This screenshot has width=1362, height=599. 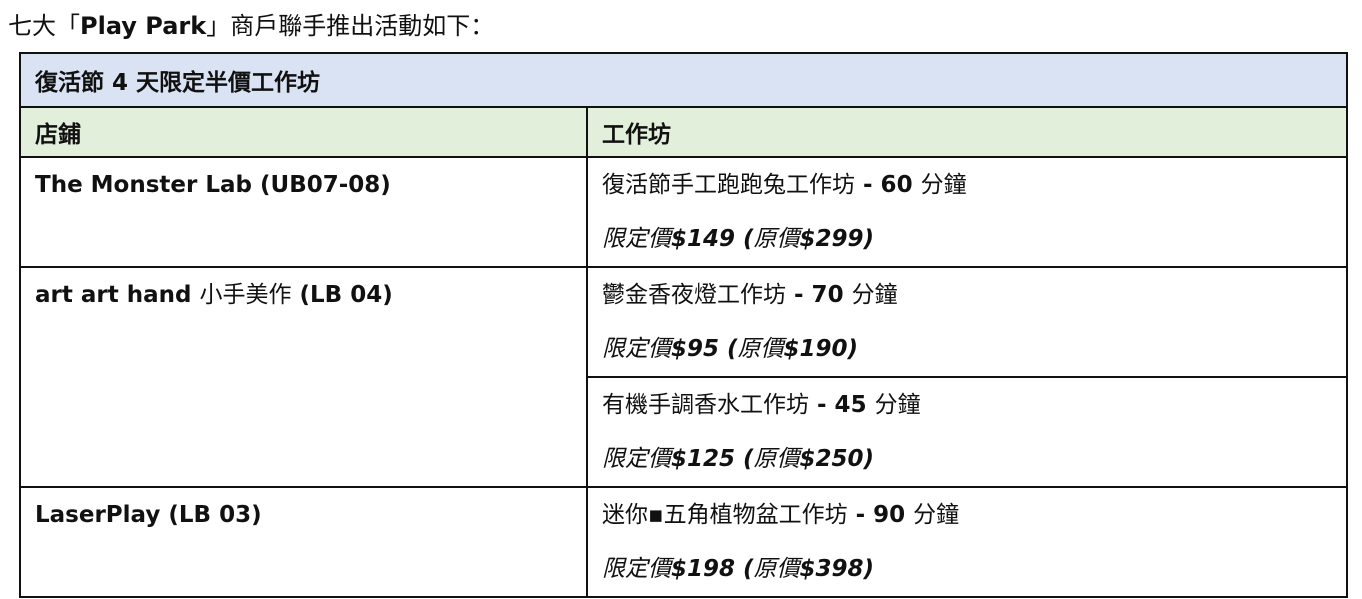 I want to click on original-price: $299), so click(x=837, y=239).